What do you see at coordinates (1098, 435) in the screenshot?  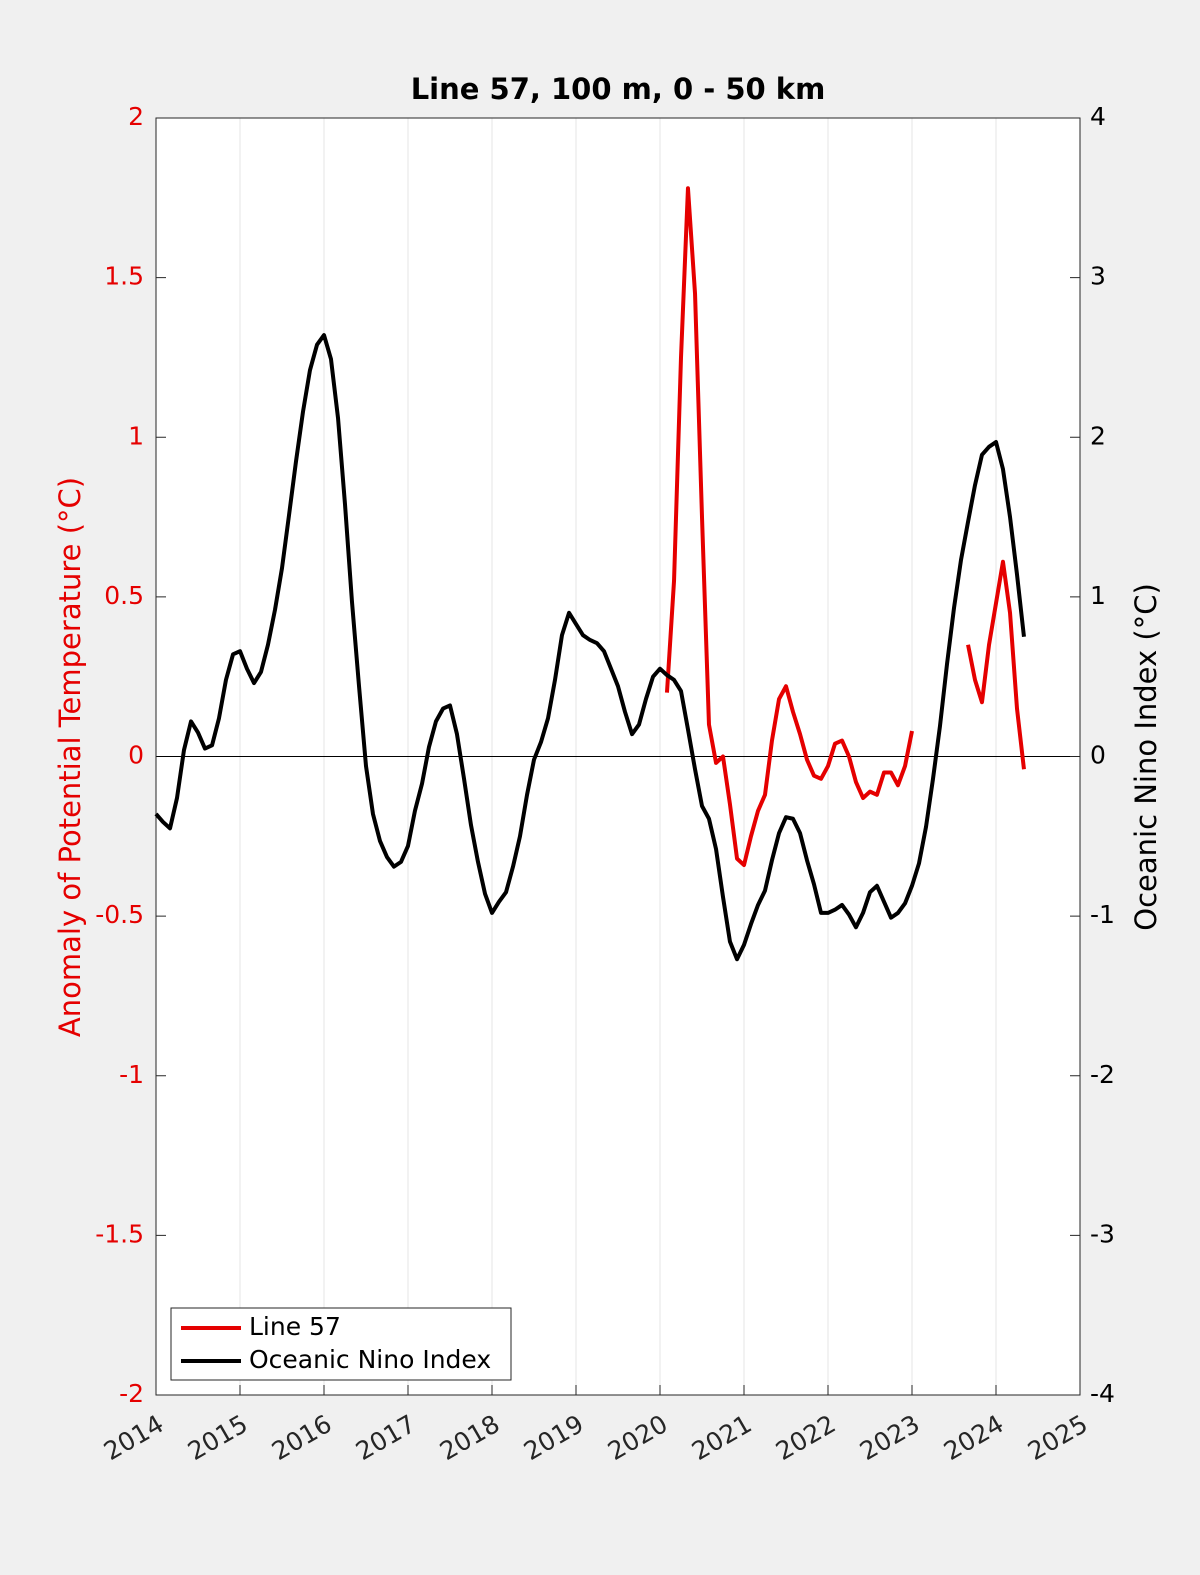 I see `y2-tick-label: 2` at bounding box center [1098, 435].